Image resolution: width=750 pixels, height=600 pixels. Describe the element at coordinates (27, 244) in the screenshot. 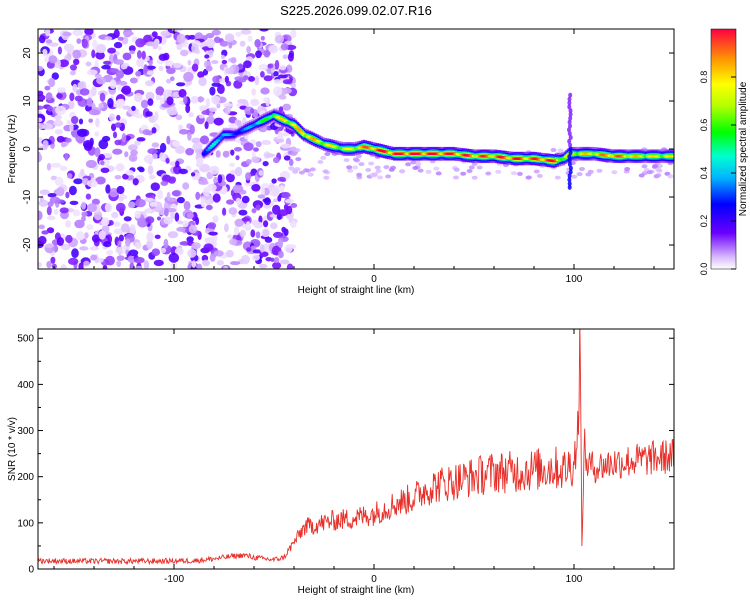

I see `y-tick-label: -20` at that location.